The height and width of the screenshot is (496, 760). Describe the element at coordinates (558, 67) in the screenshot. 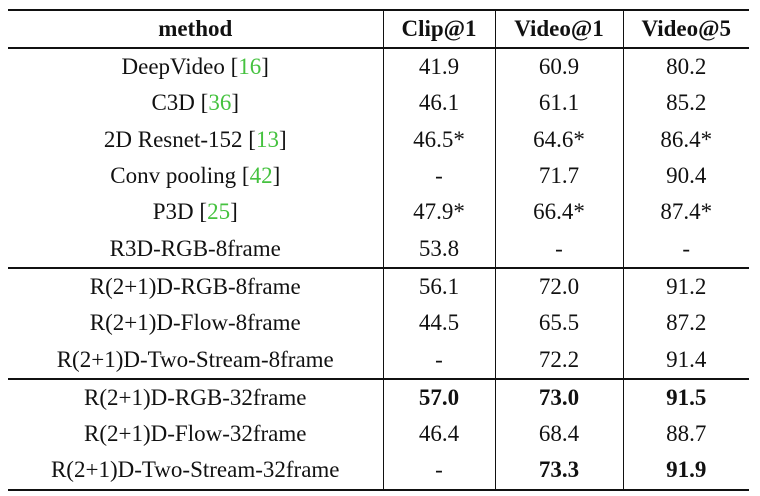

I see `video-at-1-cell: 60.9` at that location.